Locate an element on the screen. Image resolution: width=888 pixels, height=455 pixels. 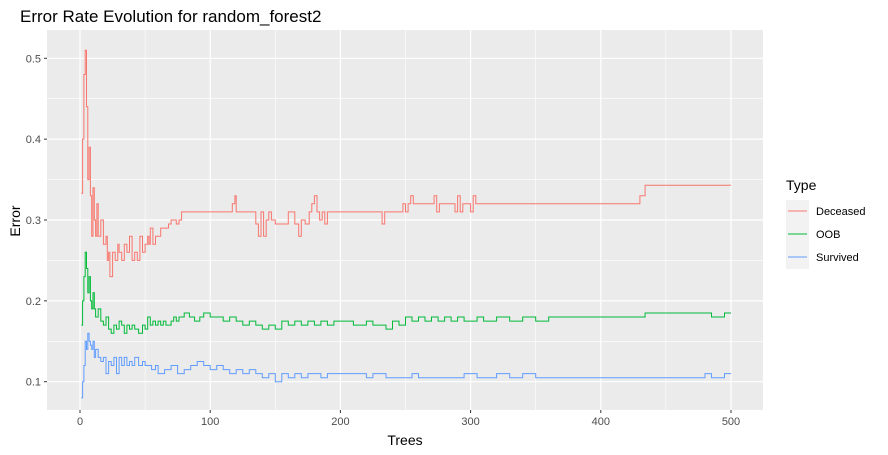
x-tick-label: 0 is located at coordinates (80, 422).